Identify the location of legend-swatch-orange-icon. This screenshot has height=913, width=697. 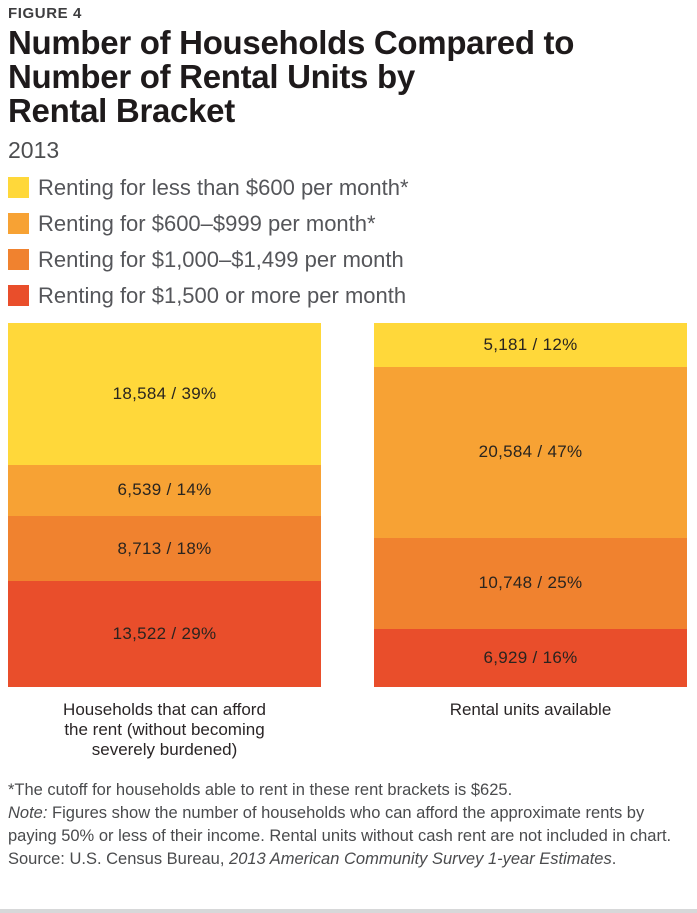
(18, 259).